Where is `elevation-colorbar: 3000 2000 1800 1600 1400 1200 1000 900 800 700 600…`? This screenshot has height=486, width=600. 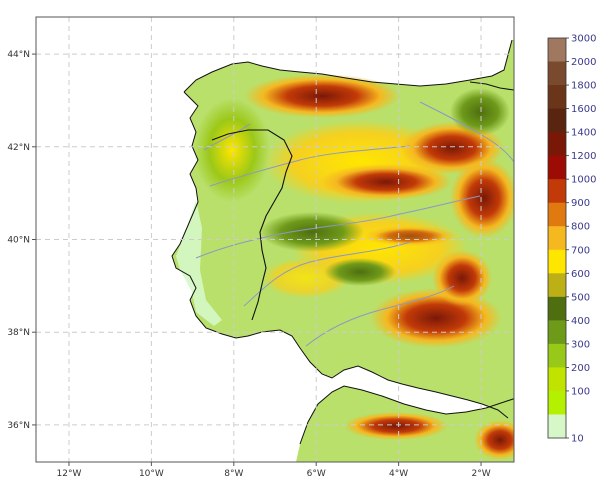 elevation-colorbar: 3000 2000 1800 1600 1400 1200 1000 900 800 700 600… is located at coordinates (571, 239).